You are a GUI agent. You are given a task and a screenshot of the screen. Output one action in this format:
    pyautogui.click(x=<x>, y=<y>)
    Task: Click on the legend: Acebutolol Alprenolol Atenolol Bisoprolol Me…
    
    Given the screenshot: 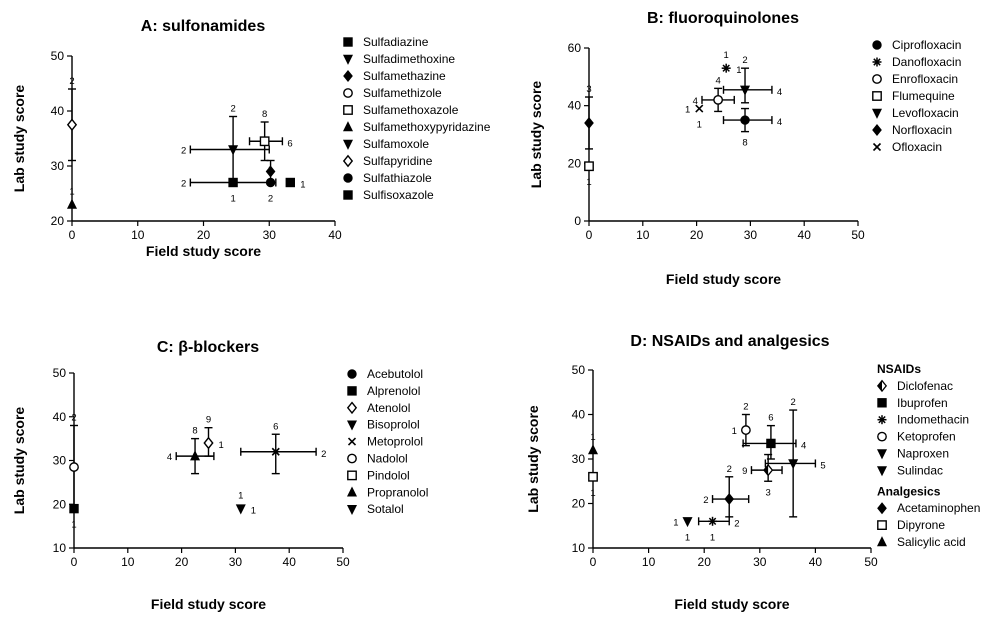 What is the action you would take?
    pyautogui.click(x=387, y=441)
    